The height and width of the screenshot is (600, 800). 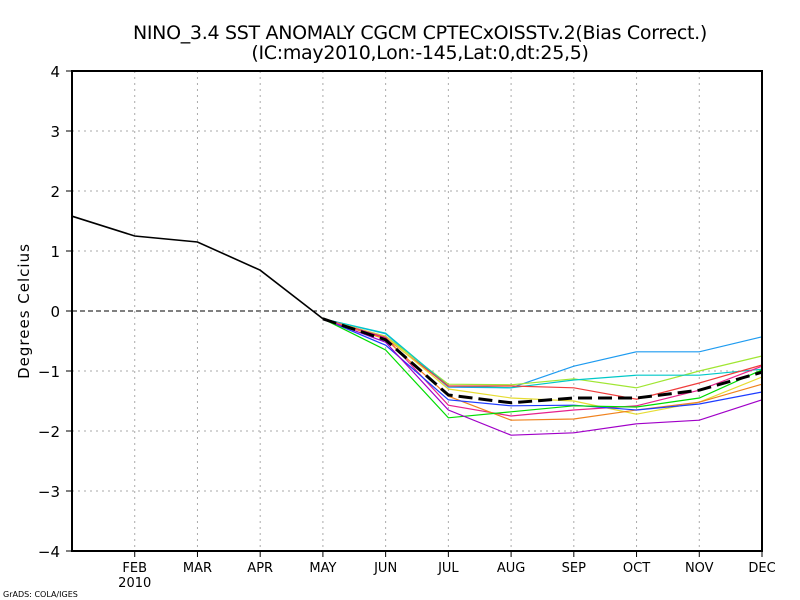 What do you see at coordinates (699, 568) in the screenshot?
I see `x-tick-label: NOV` at bounding box center [699, 568].